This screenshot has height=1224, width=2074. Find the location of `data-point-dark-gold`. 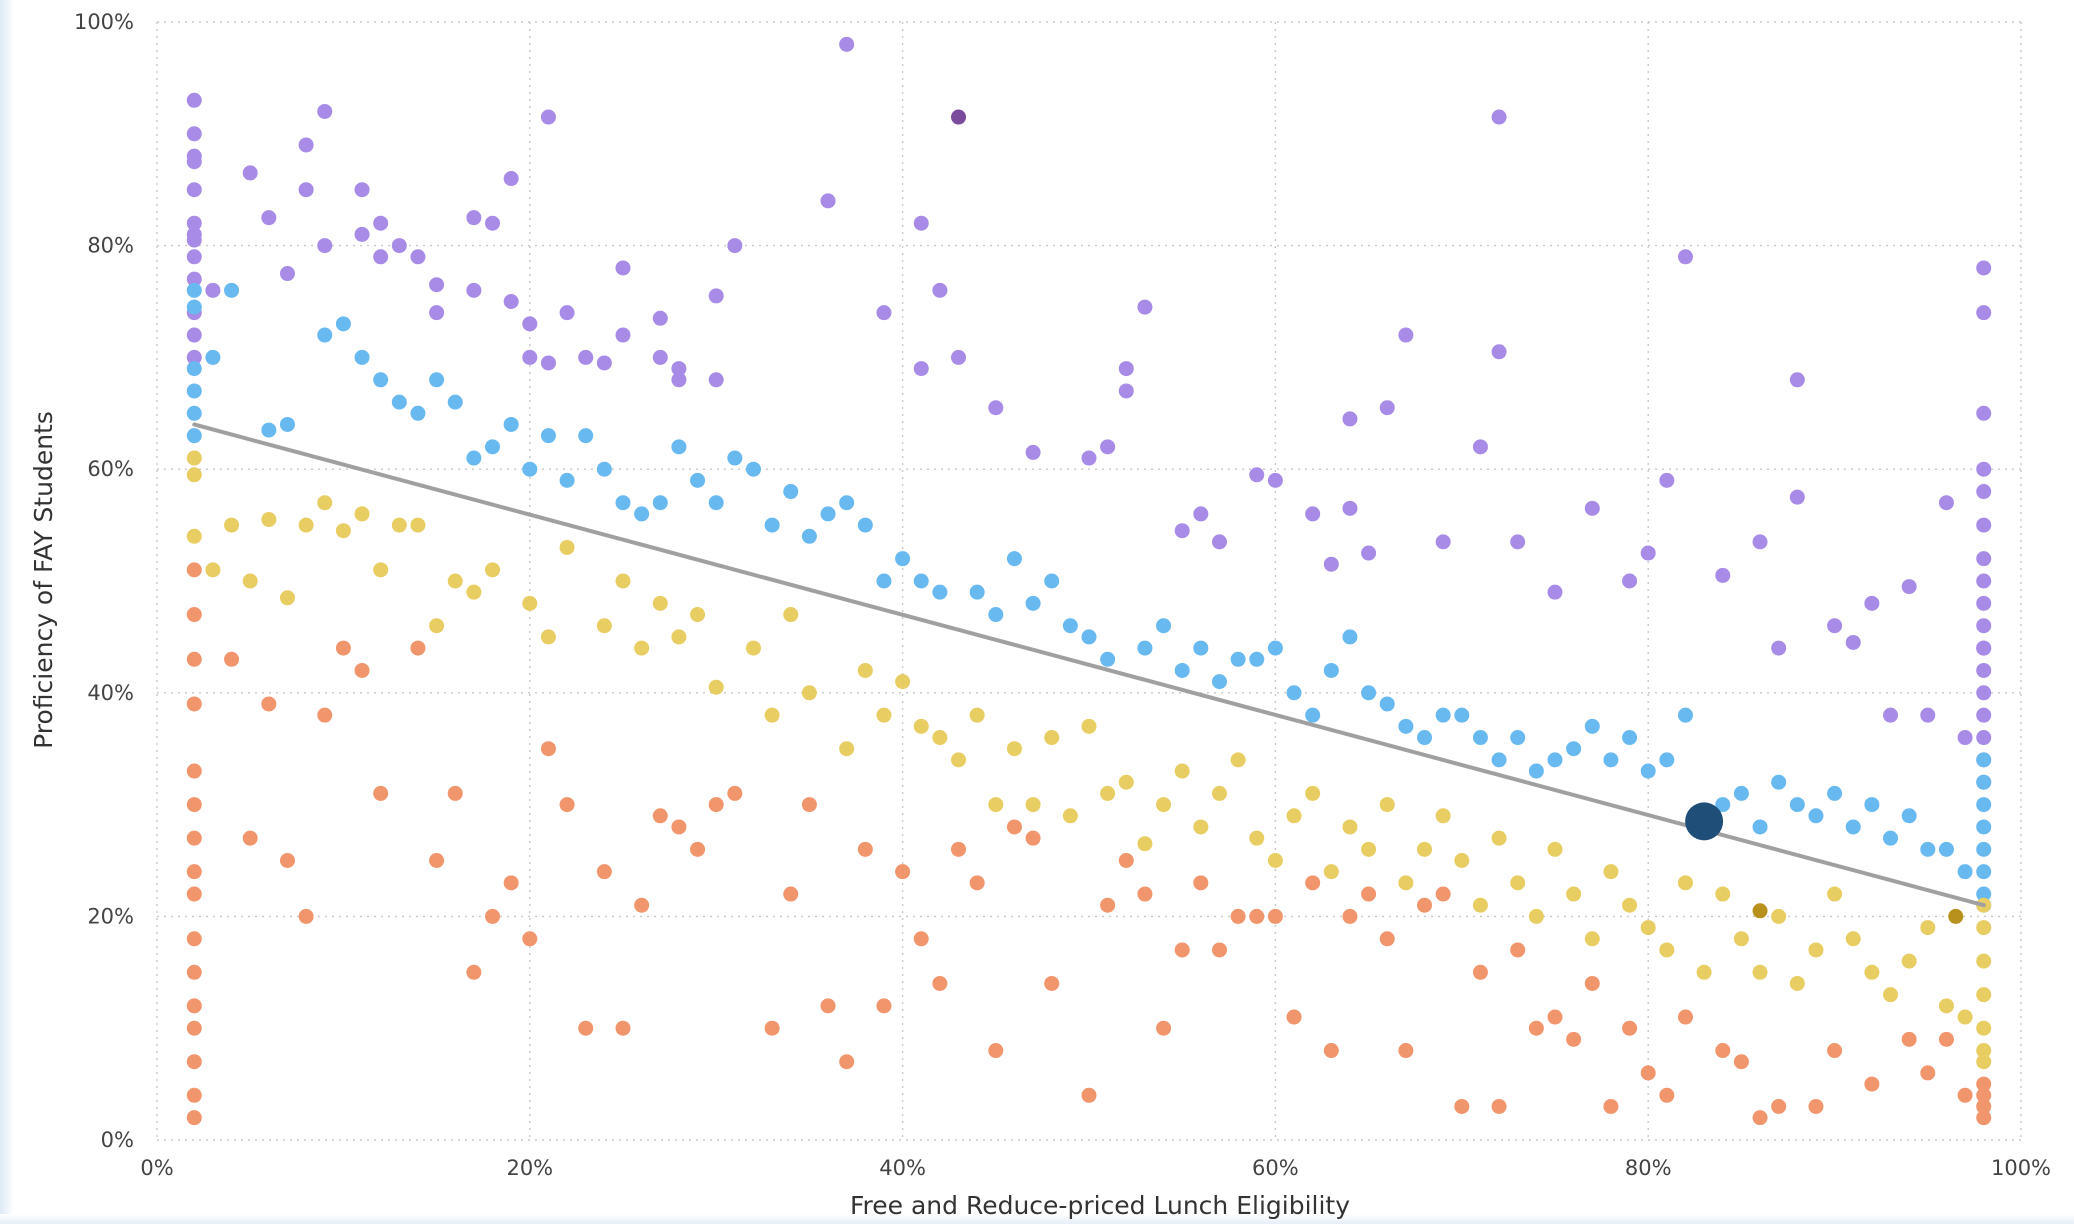

data-point-dark-gold is located at coordinates (1956, 916).